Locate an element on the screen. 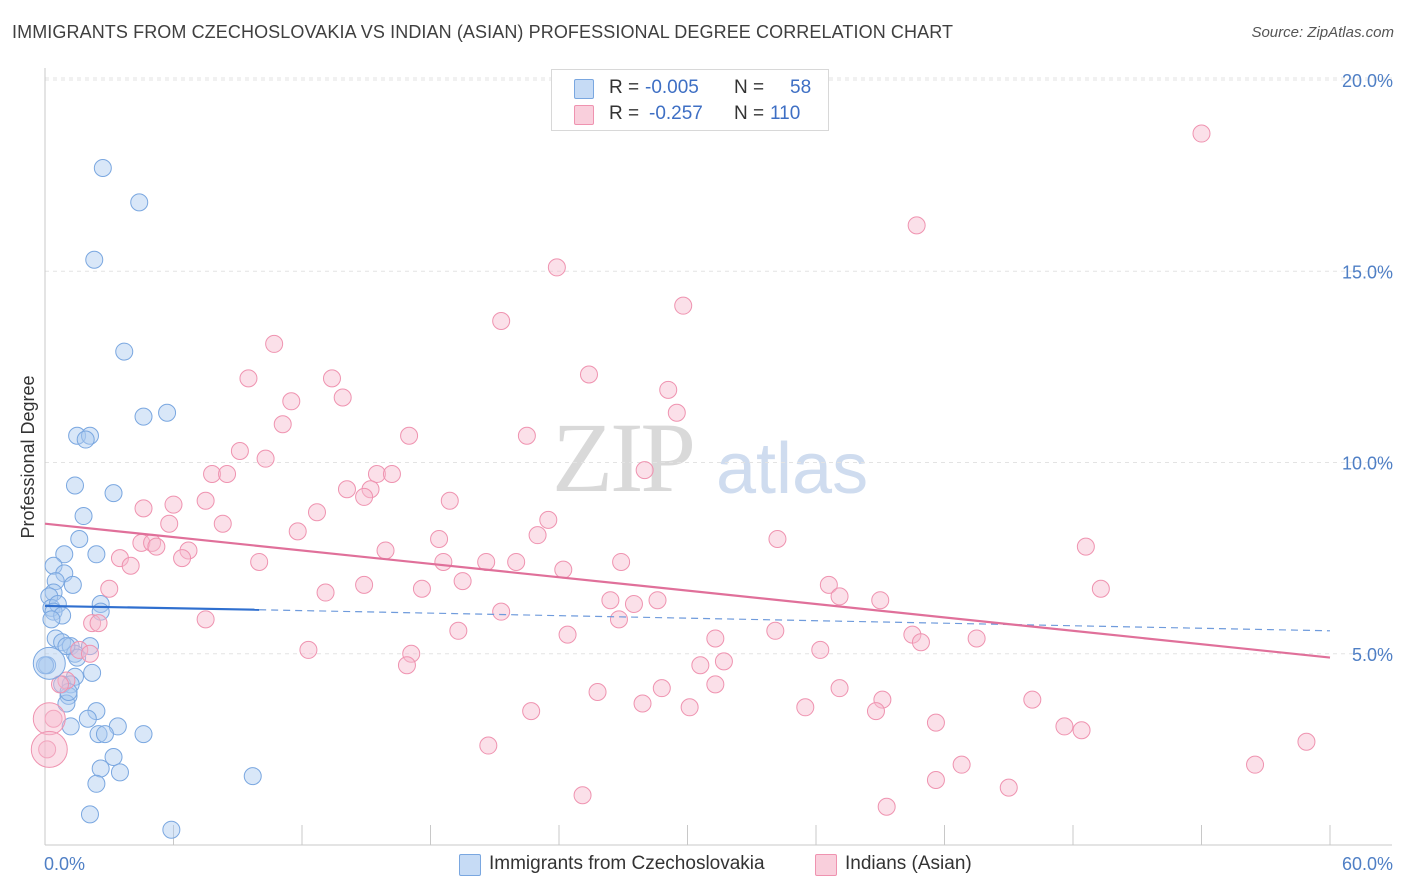 The width and height of the screenshot is (1406, 892). bottom-legend-swatch-pink is located at coordinates (826, 865).